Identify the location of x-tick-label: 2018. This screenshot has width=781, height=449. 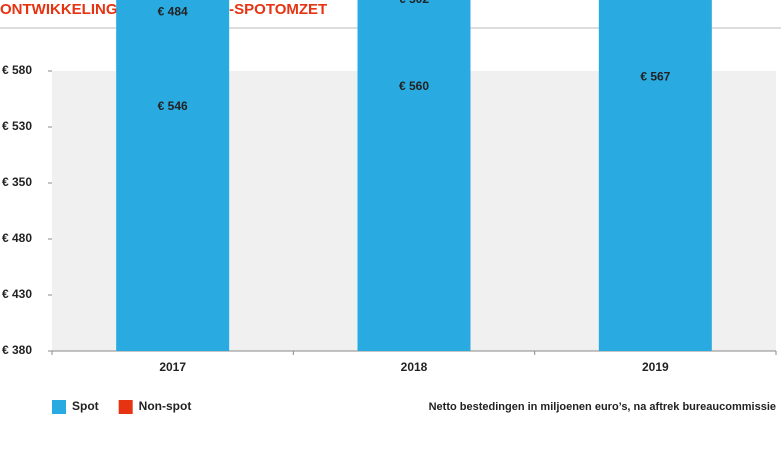
(414, 367).